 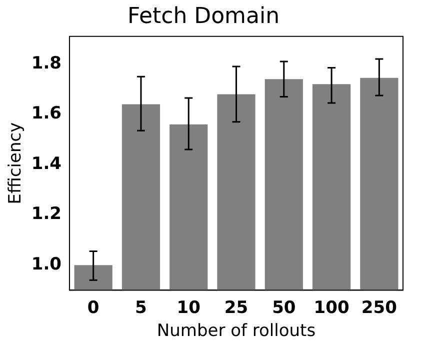 What do you see at coordinates (332, 308) in the screenshot?
I see `x-tick-label: 100` at bounding box center [332, 308].